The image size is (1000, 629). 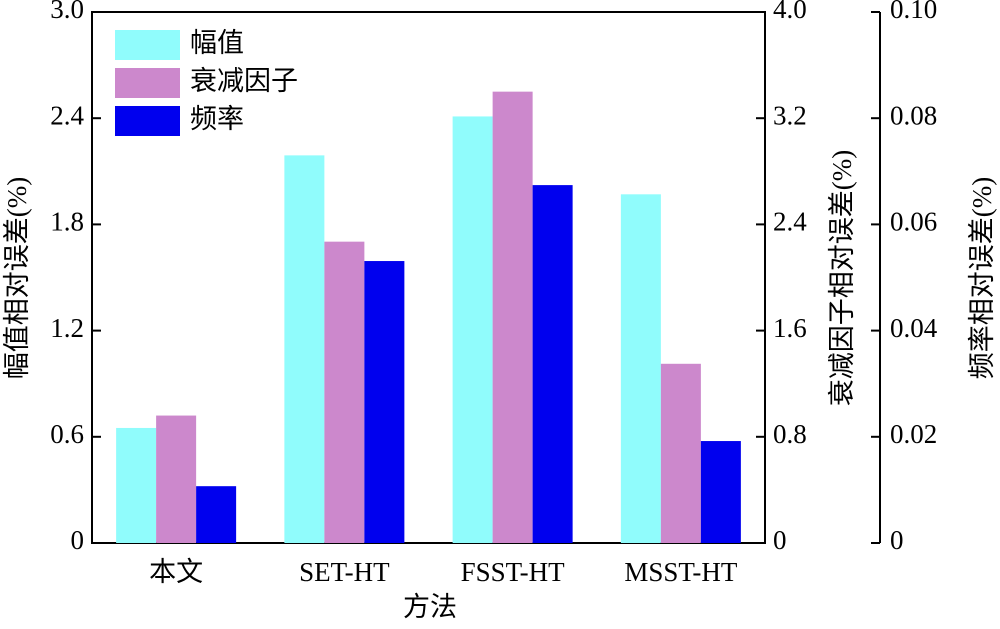 I want to click on y3-tick-label: 0.08, so click(x=913, y=115).